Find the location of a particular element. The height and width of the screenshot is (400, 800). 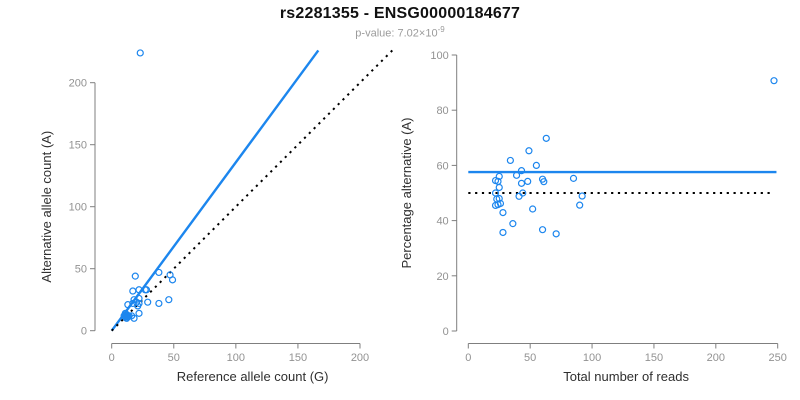

y-tick-label: 60 is located at coordinates (442, 166).